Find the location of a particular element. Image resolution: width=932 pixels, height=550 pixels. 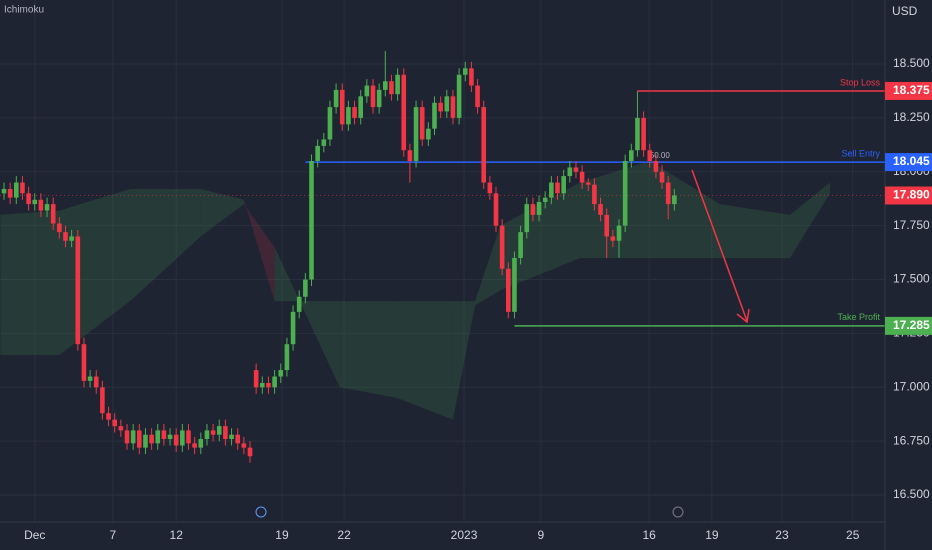

x-tick-label: 25 is located at coordinates (853, 535).